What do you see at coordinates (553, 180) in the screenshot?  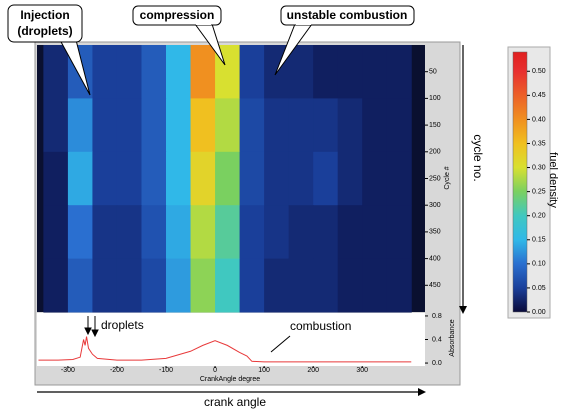 I see `colorbar-label: fuel density` at bounding box center [553, 180].